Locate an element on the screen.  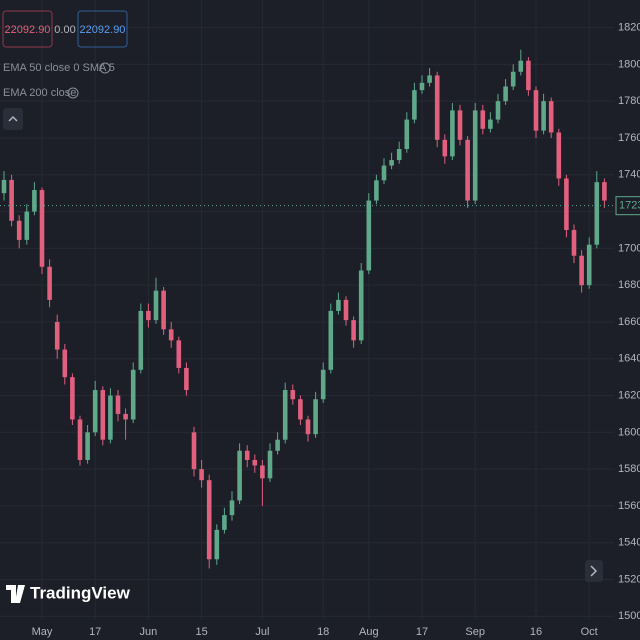
x-tick-label: Oct is located at coordinates (589, 632).